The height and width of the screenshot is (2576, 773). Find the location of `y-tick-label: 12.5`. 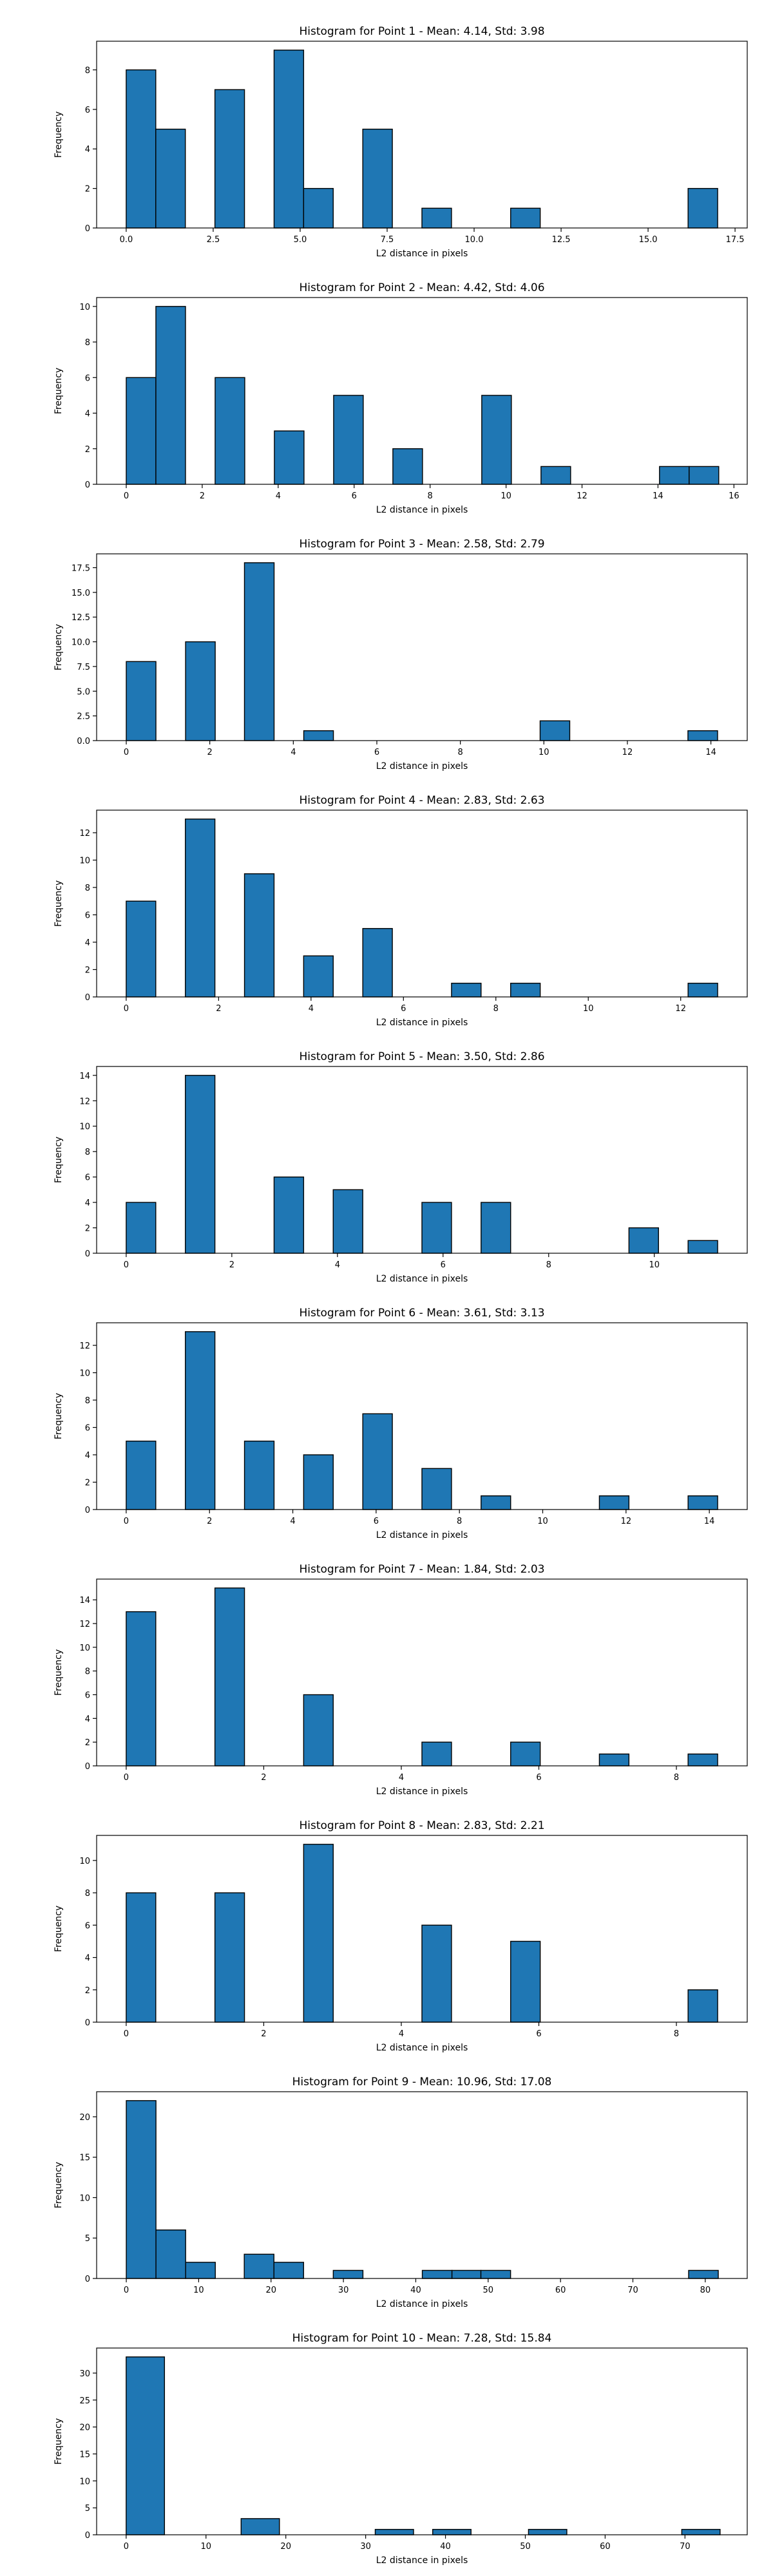

y-tick-label: 12.5 is located at coordinates (81, 618).